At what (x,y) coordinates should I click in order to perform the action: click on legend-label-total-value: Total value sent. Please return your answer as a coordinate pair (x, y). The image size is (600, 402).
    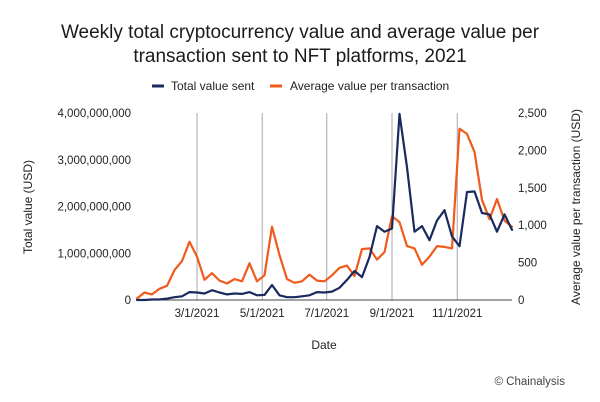
    Looking at the image, I should click on (213, 86).